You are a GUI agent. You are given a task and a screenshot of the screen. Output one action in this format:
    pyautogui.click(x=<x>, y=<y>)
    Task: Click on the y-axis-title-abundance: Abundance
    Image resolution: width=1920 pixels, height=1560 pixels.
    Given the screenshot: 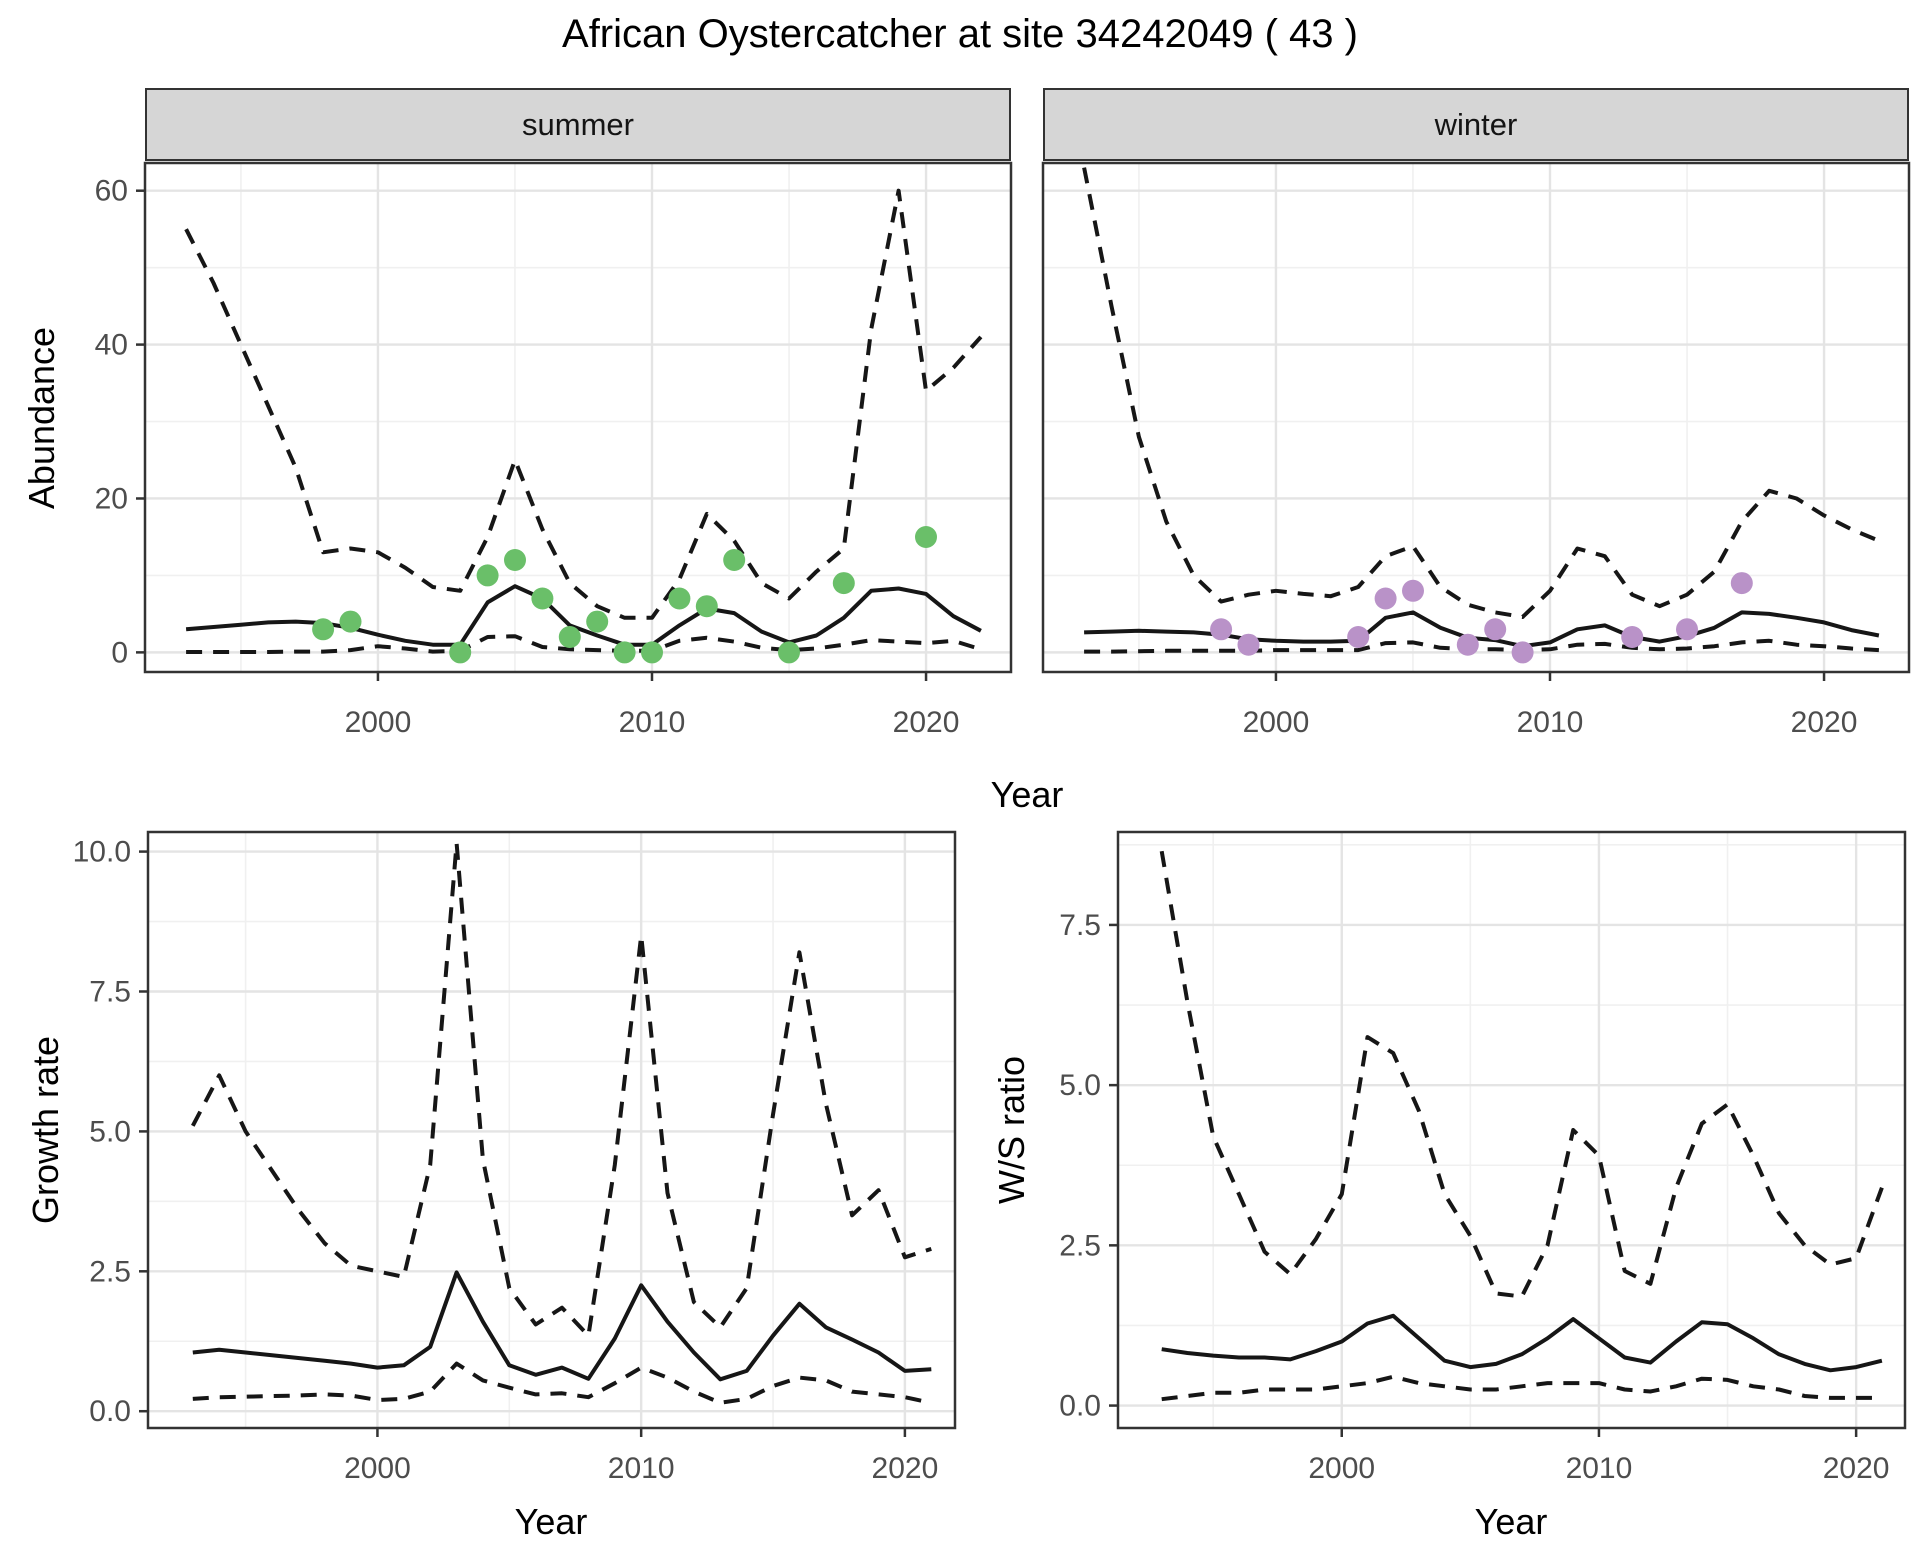 What is the action you would take?
    pyautogui.click(x=41, y=418)
    